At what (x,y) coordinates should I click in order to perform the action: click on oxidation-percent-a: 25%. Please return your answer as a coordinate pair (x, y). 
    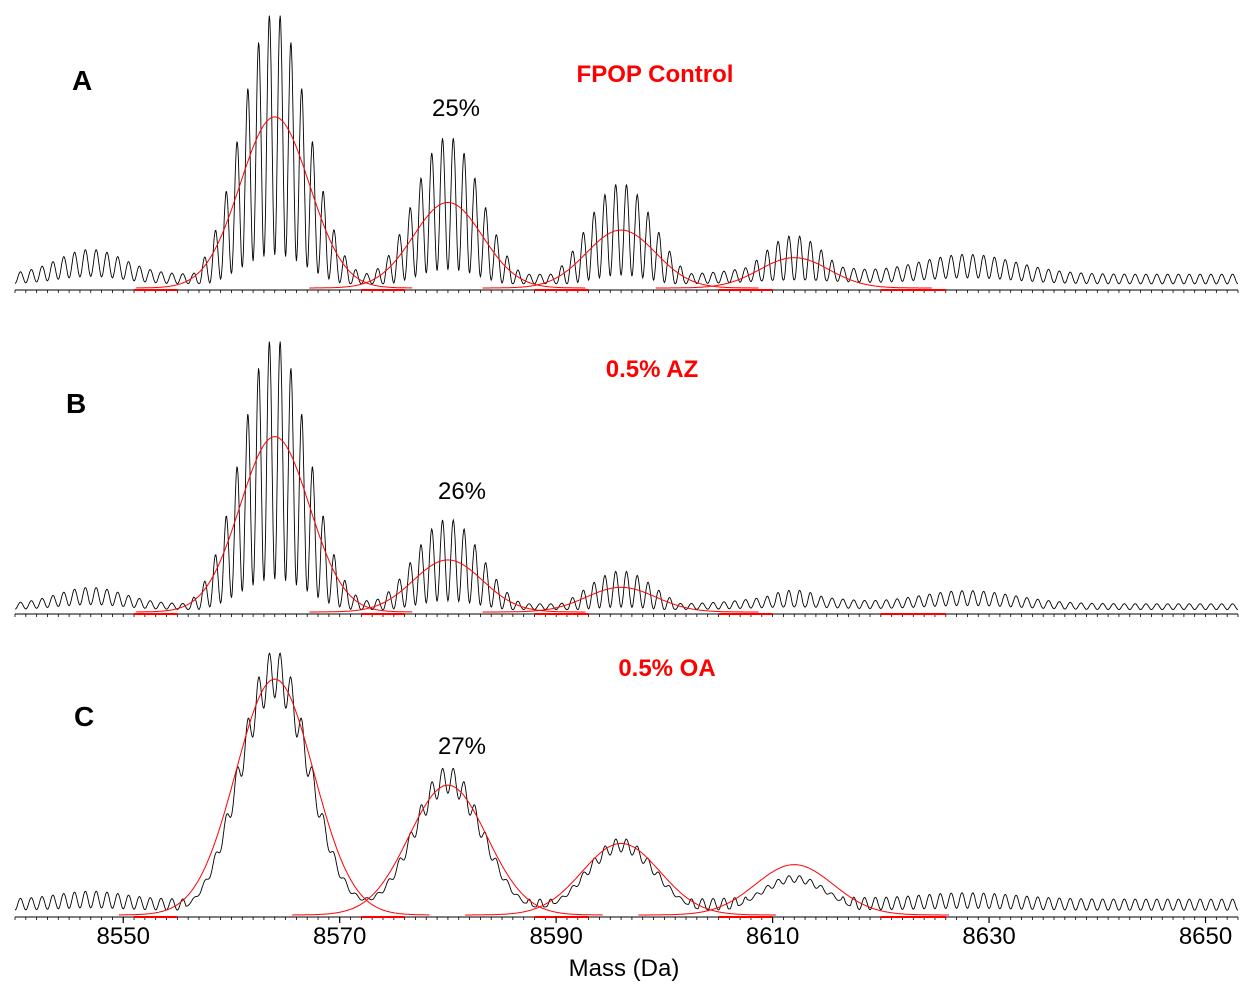
    Looking at the image, I should click on (456, 108).